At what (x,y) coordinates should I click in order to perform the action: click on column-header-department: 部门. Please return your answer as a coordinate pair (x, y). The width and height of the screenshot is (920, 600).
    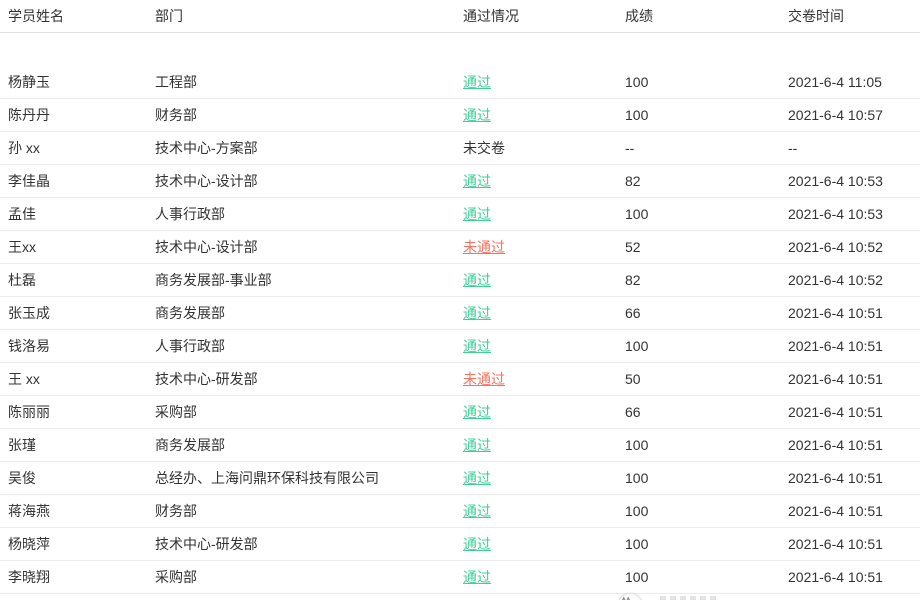
    Looking at the image, I should click on (169, 16).